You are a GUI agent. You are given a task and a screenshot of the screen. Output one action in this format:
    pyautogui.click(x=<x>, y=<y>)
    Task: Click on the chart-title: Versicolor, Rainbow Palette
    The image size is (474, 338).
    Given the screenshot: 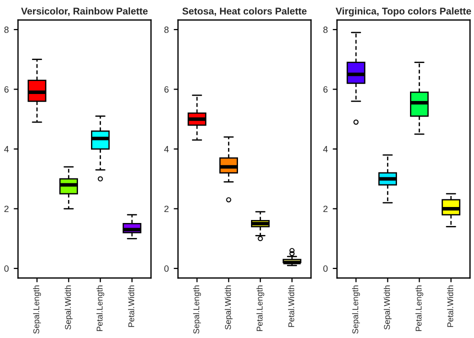 What is the action you would take?
    pyautogui.click(x=84, y=11)
    